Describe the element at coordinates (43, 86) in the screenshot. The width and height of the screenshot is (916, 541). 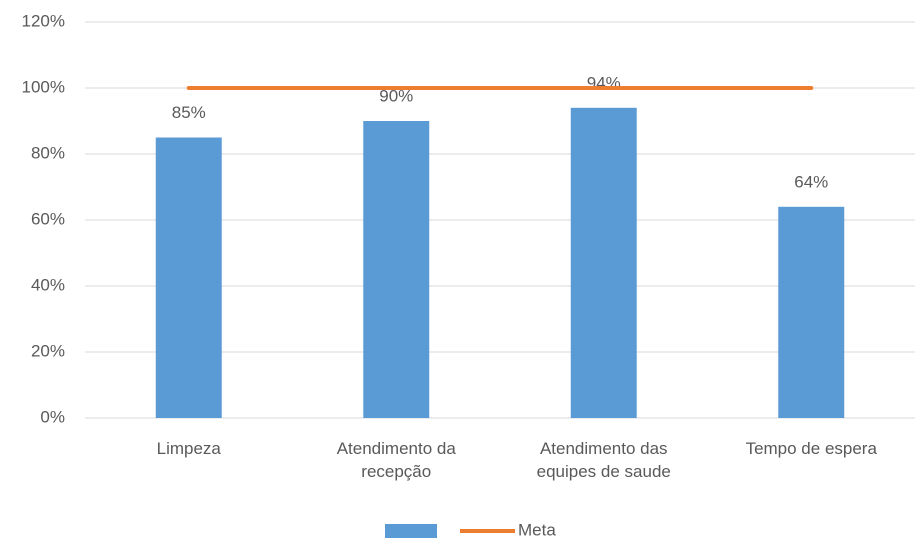
I see `y-tick-label: 100%` at that location.